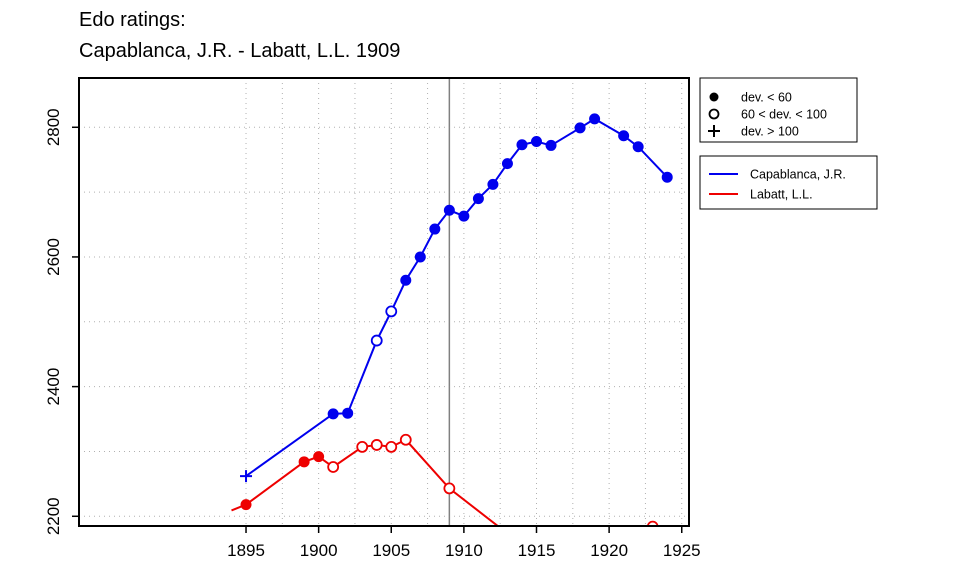 This screenshot has width=960, height=576. Describe the element at coordinates (442, 482) in the screenshot. I see `series-line` at that location.